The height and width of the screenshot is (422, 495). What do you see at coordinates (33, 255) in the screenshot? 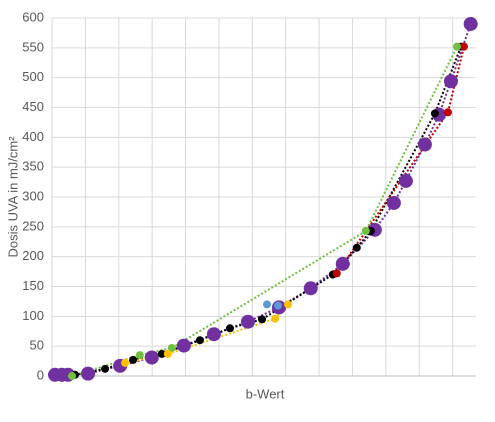
I see `y-tick-label: 200` at bounding box center [33, 255].